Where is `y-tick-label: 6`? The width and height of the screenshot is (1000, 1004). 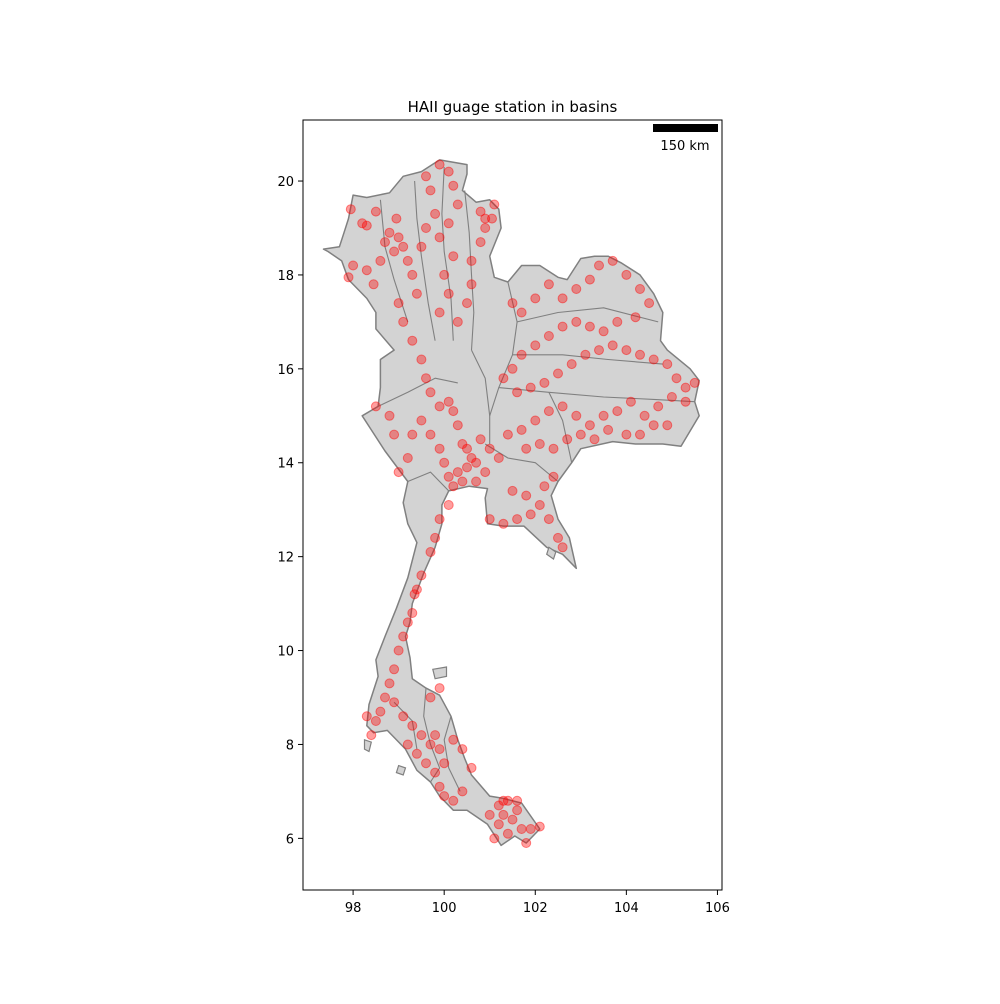 y-tick-label: 6 is located at coordinates (290, 839).